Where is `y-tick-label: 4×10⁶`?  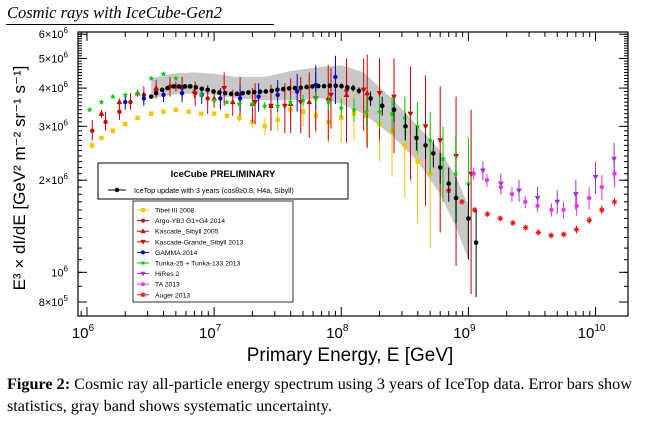 y-tick-label: 4×10⁶ is located at coordinates (54, 87).